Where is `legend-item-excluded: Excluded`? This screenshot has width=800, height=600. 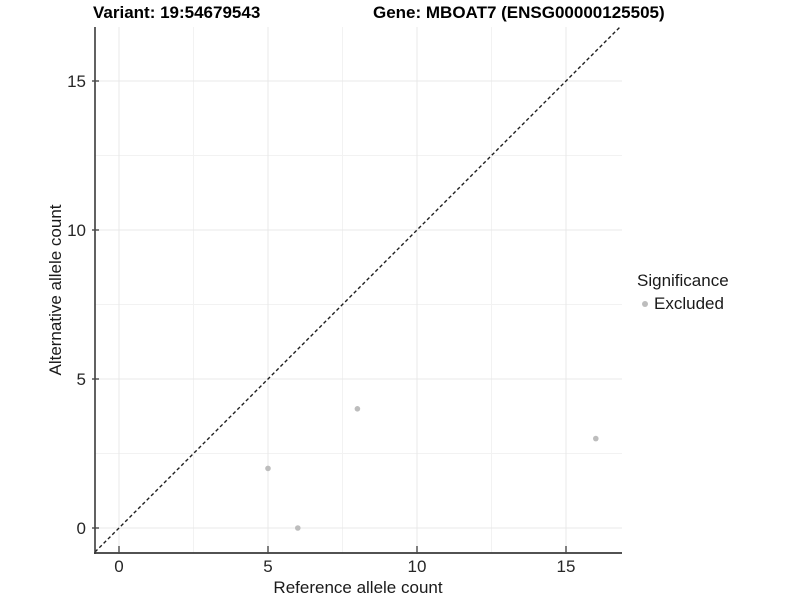 legend-item-excluded: Excluded is located at coordinates (683, 304).